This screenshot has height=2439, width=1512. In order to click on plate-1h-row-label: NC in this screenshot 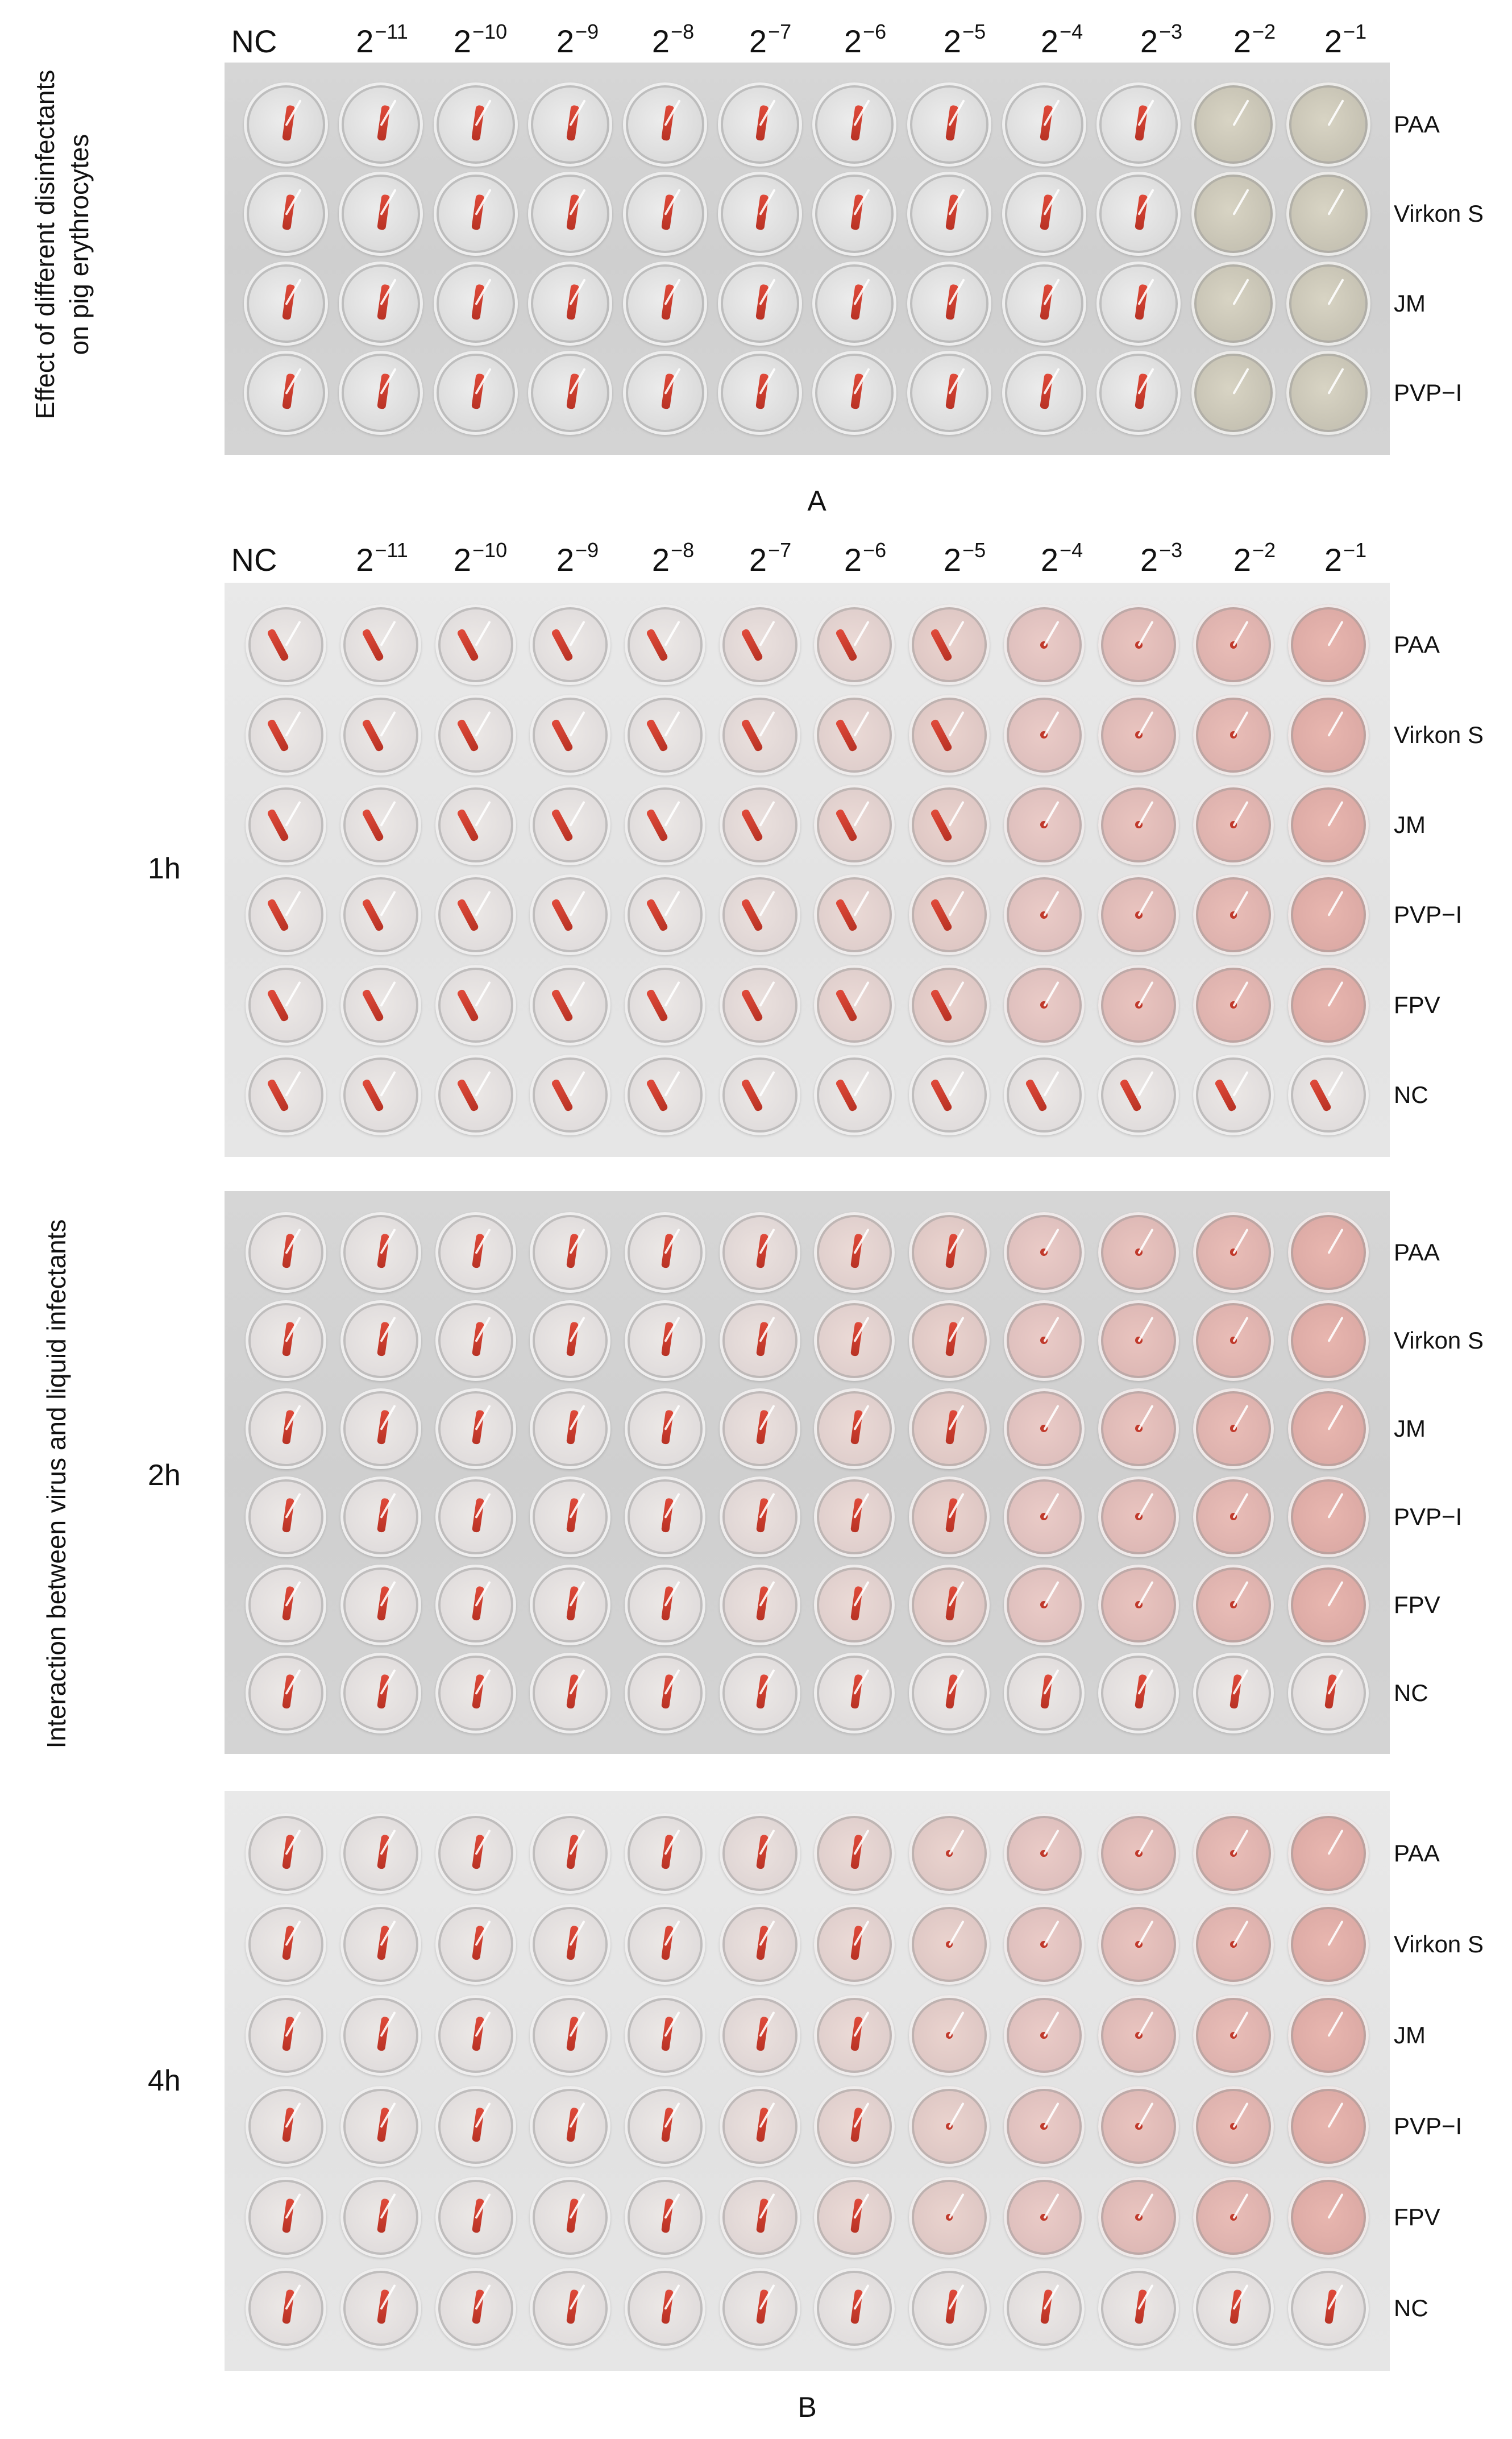, I will do `click(1411, 1094)`.